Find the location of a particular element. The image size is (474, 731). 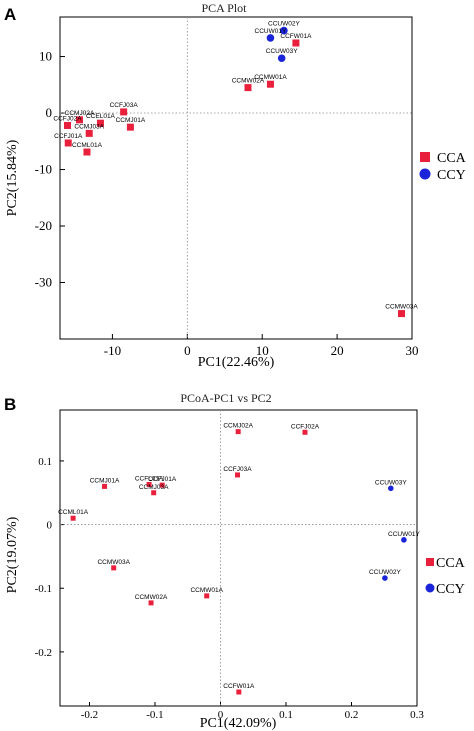

pca-legend-ccy-marker is located at coordinates (425, 174).